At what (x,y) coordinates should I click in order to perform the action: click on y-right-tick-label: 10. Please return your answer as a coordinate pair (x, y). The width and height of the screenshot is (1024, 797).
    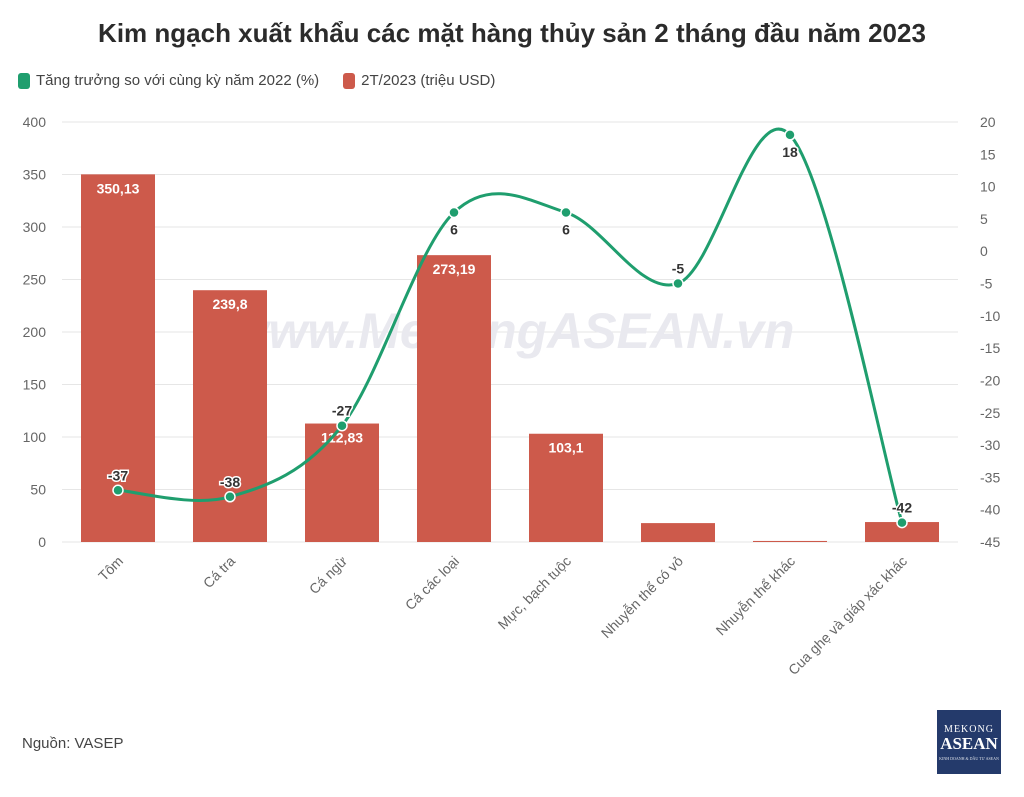
    Looking at the image, I should click on (988, 187).